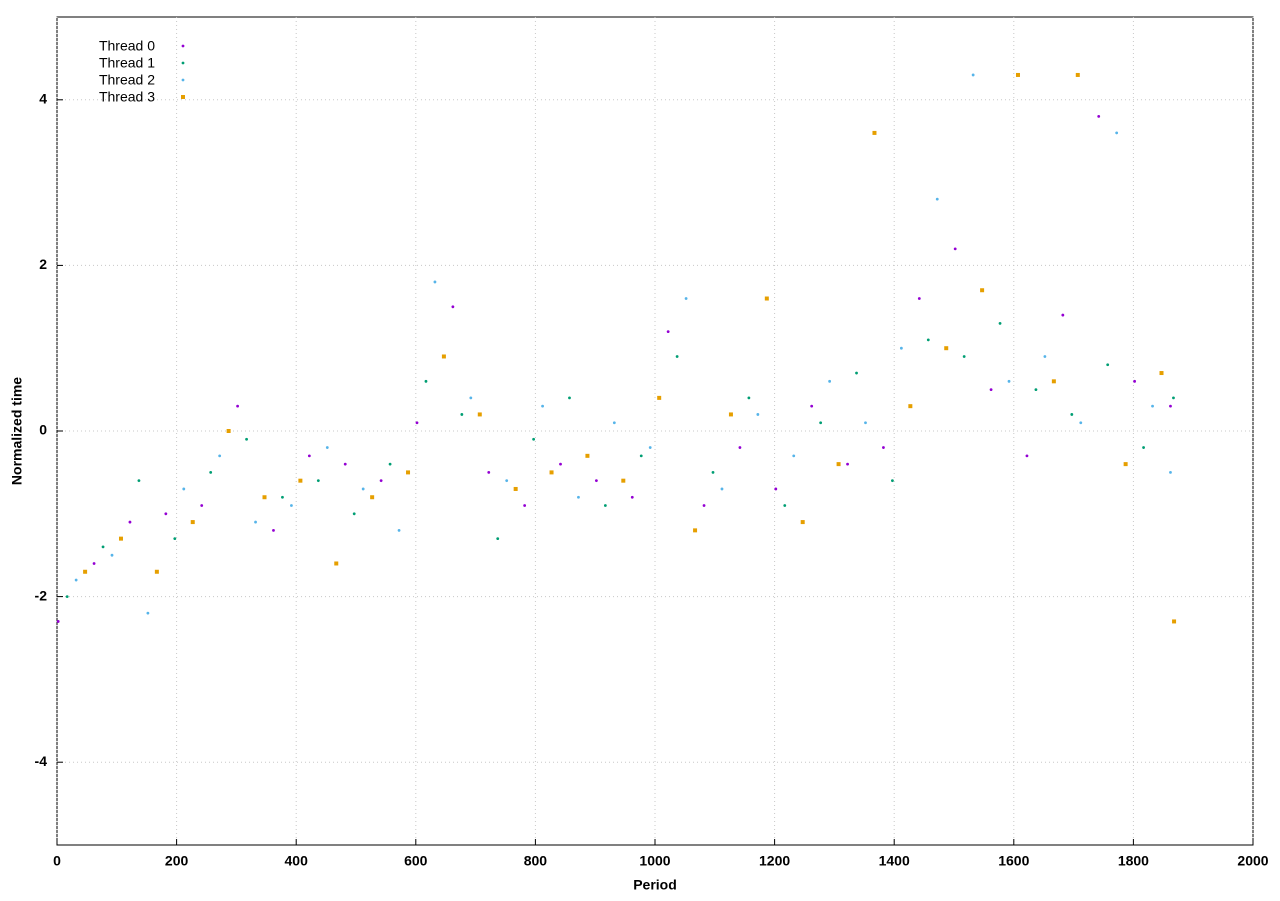 This screenshot has width=1280, height=901. What do you see at coordinates (41, 761) in the screenshot?
I see `y-tick-label: -4` at bounding box center [41, 761].